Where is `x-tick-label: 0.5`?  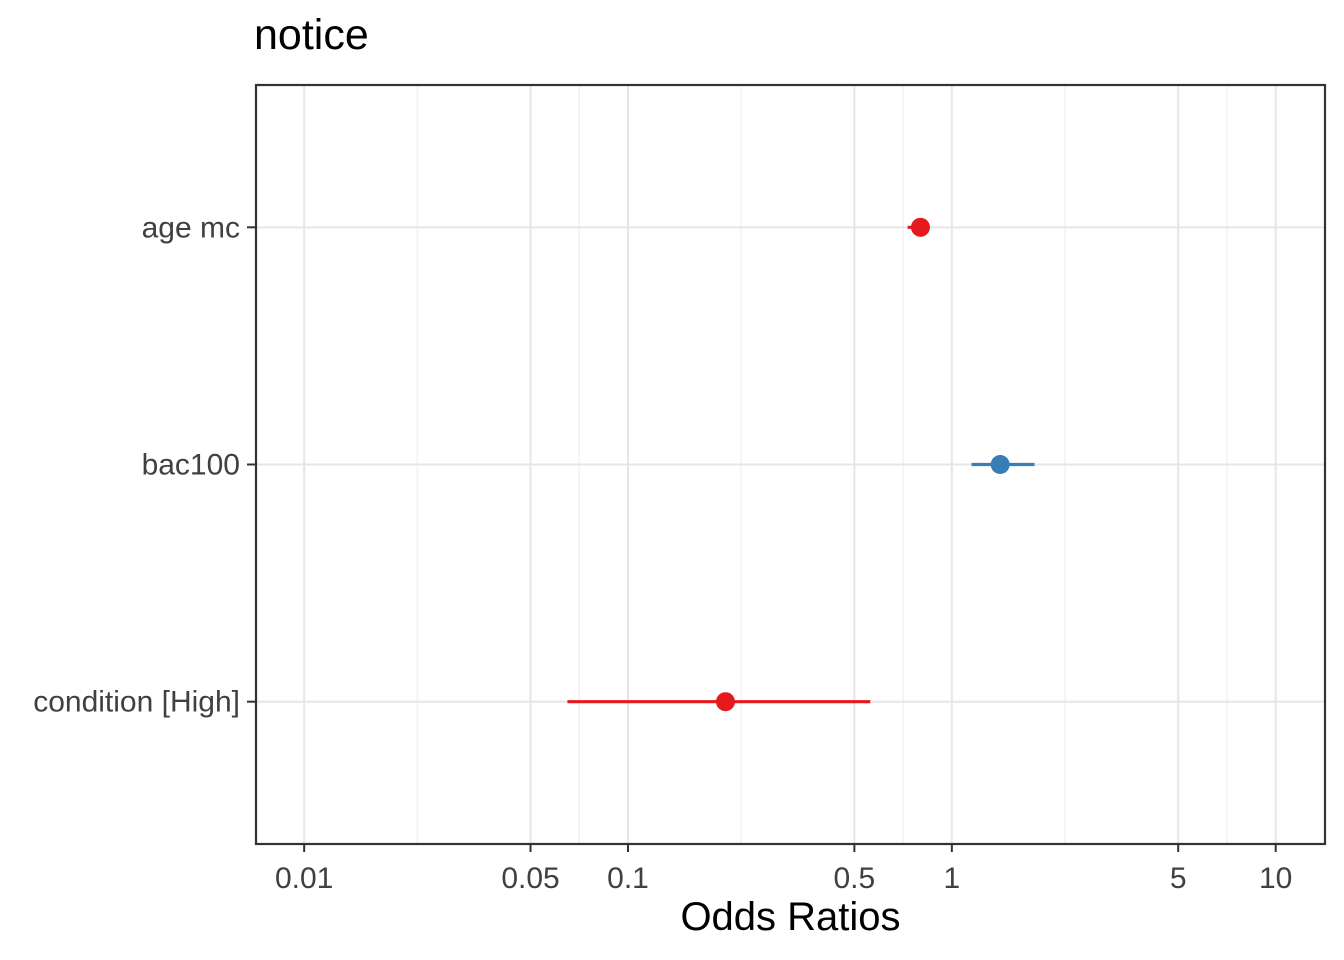 x-tick-label: 0.5 is located at coordinates (855, 878).